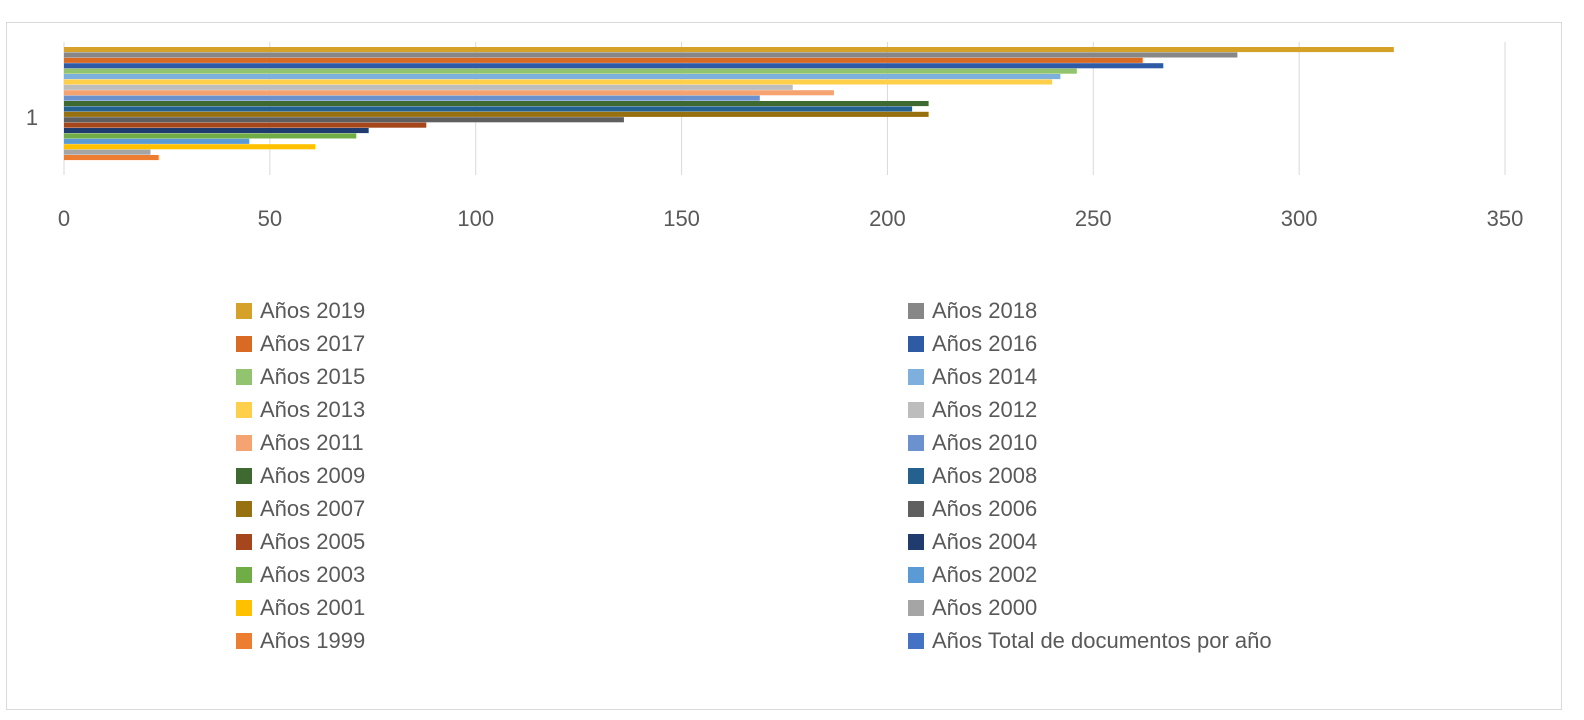 The width and height of the screenshot is (1584, 720). I want to click on bar-a-os-2015, so click(570, 71).